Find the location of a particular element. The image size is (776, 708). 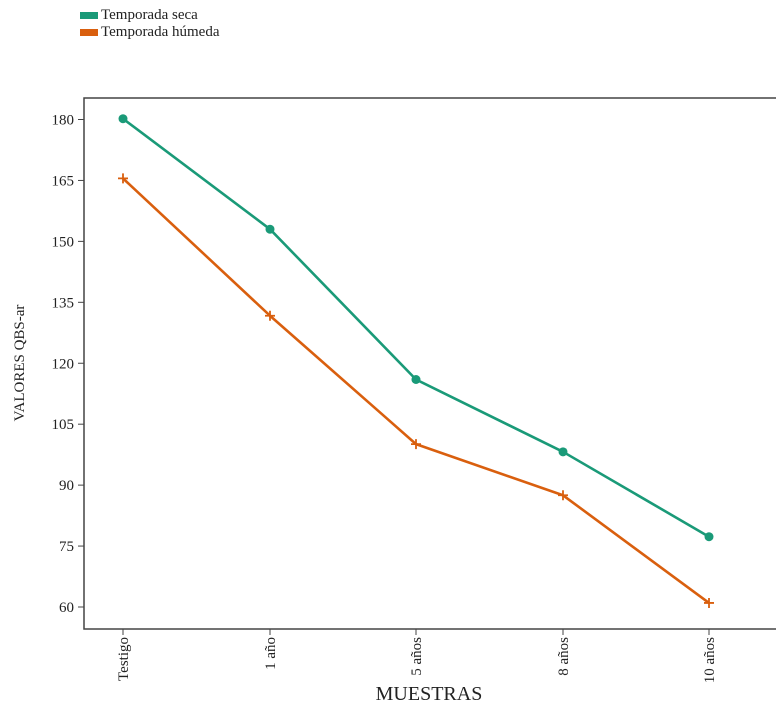

y-tick-label: 165 is located at coordinates (63, 181).